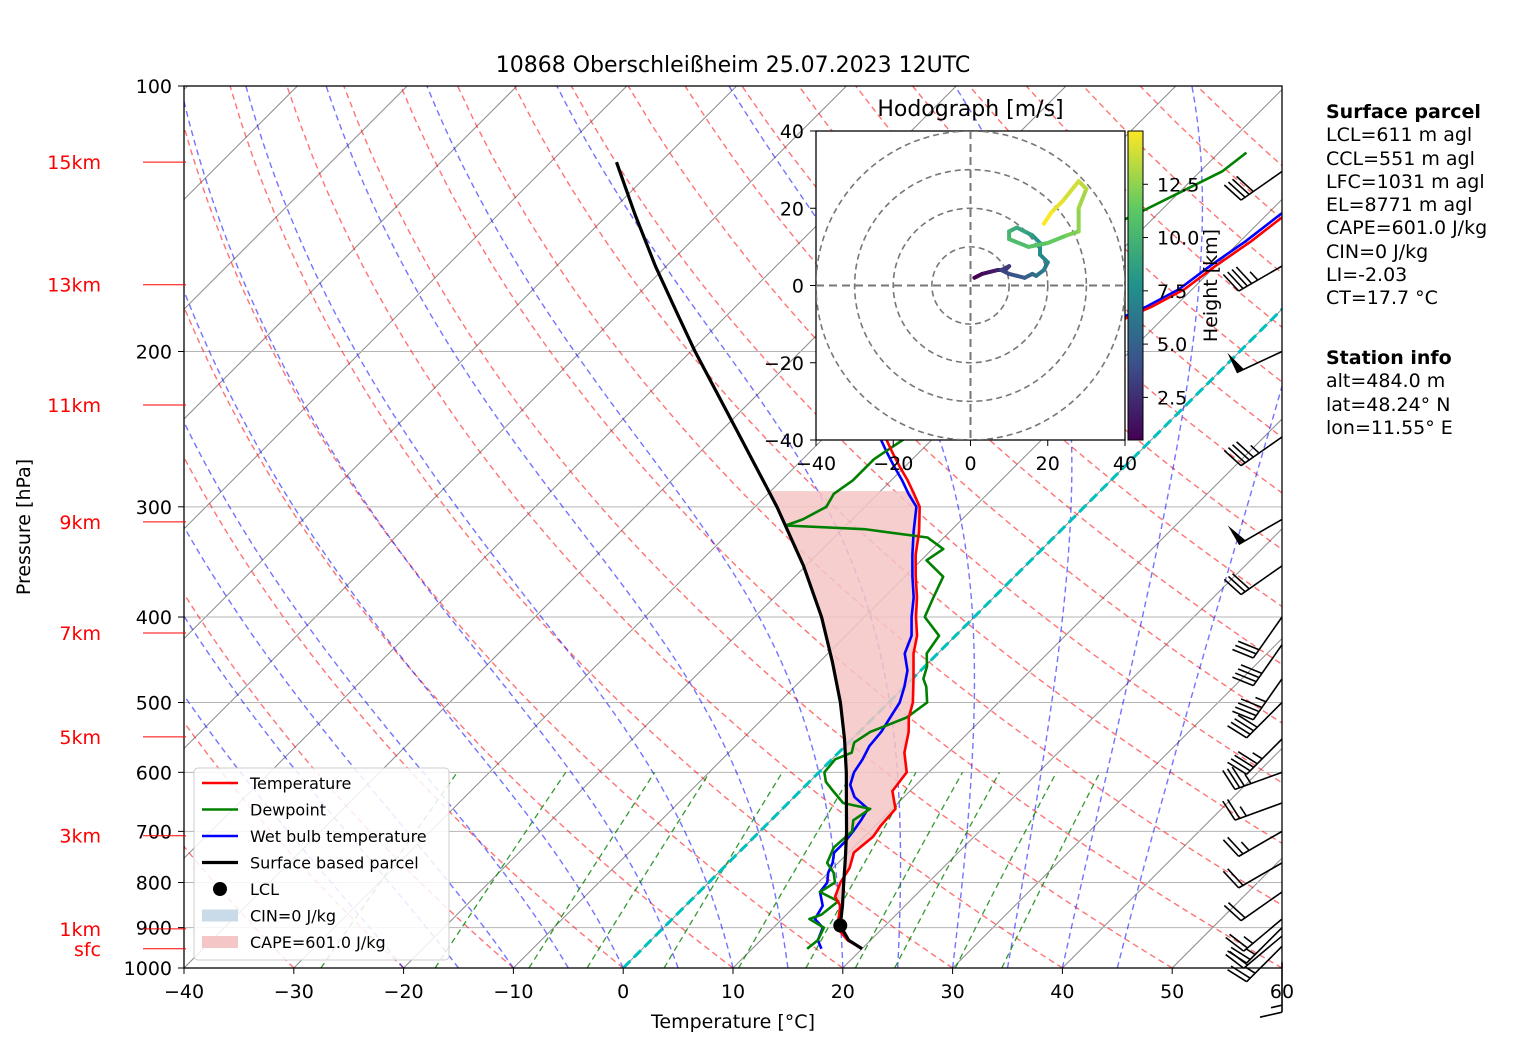  Describe the element at coordinates (154, 884) in the screenshot. I see `y-tick-label: 800` at that location.